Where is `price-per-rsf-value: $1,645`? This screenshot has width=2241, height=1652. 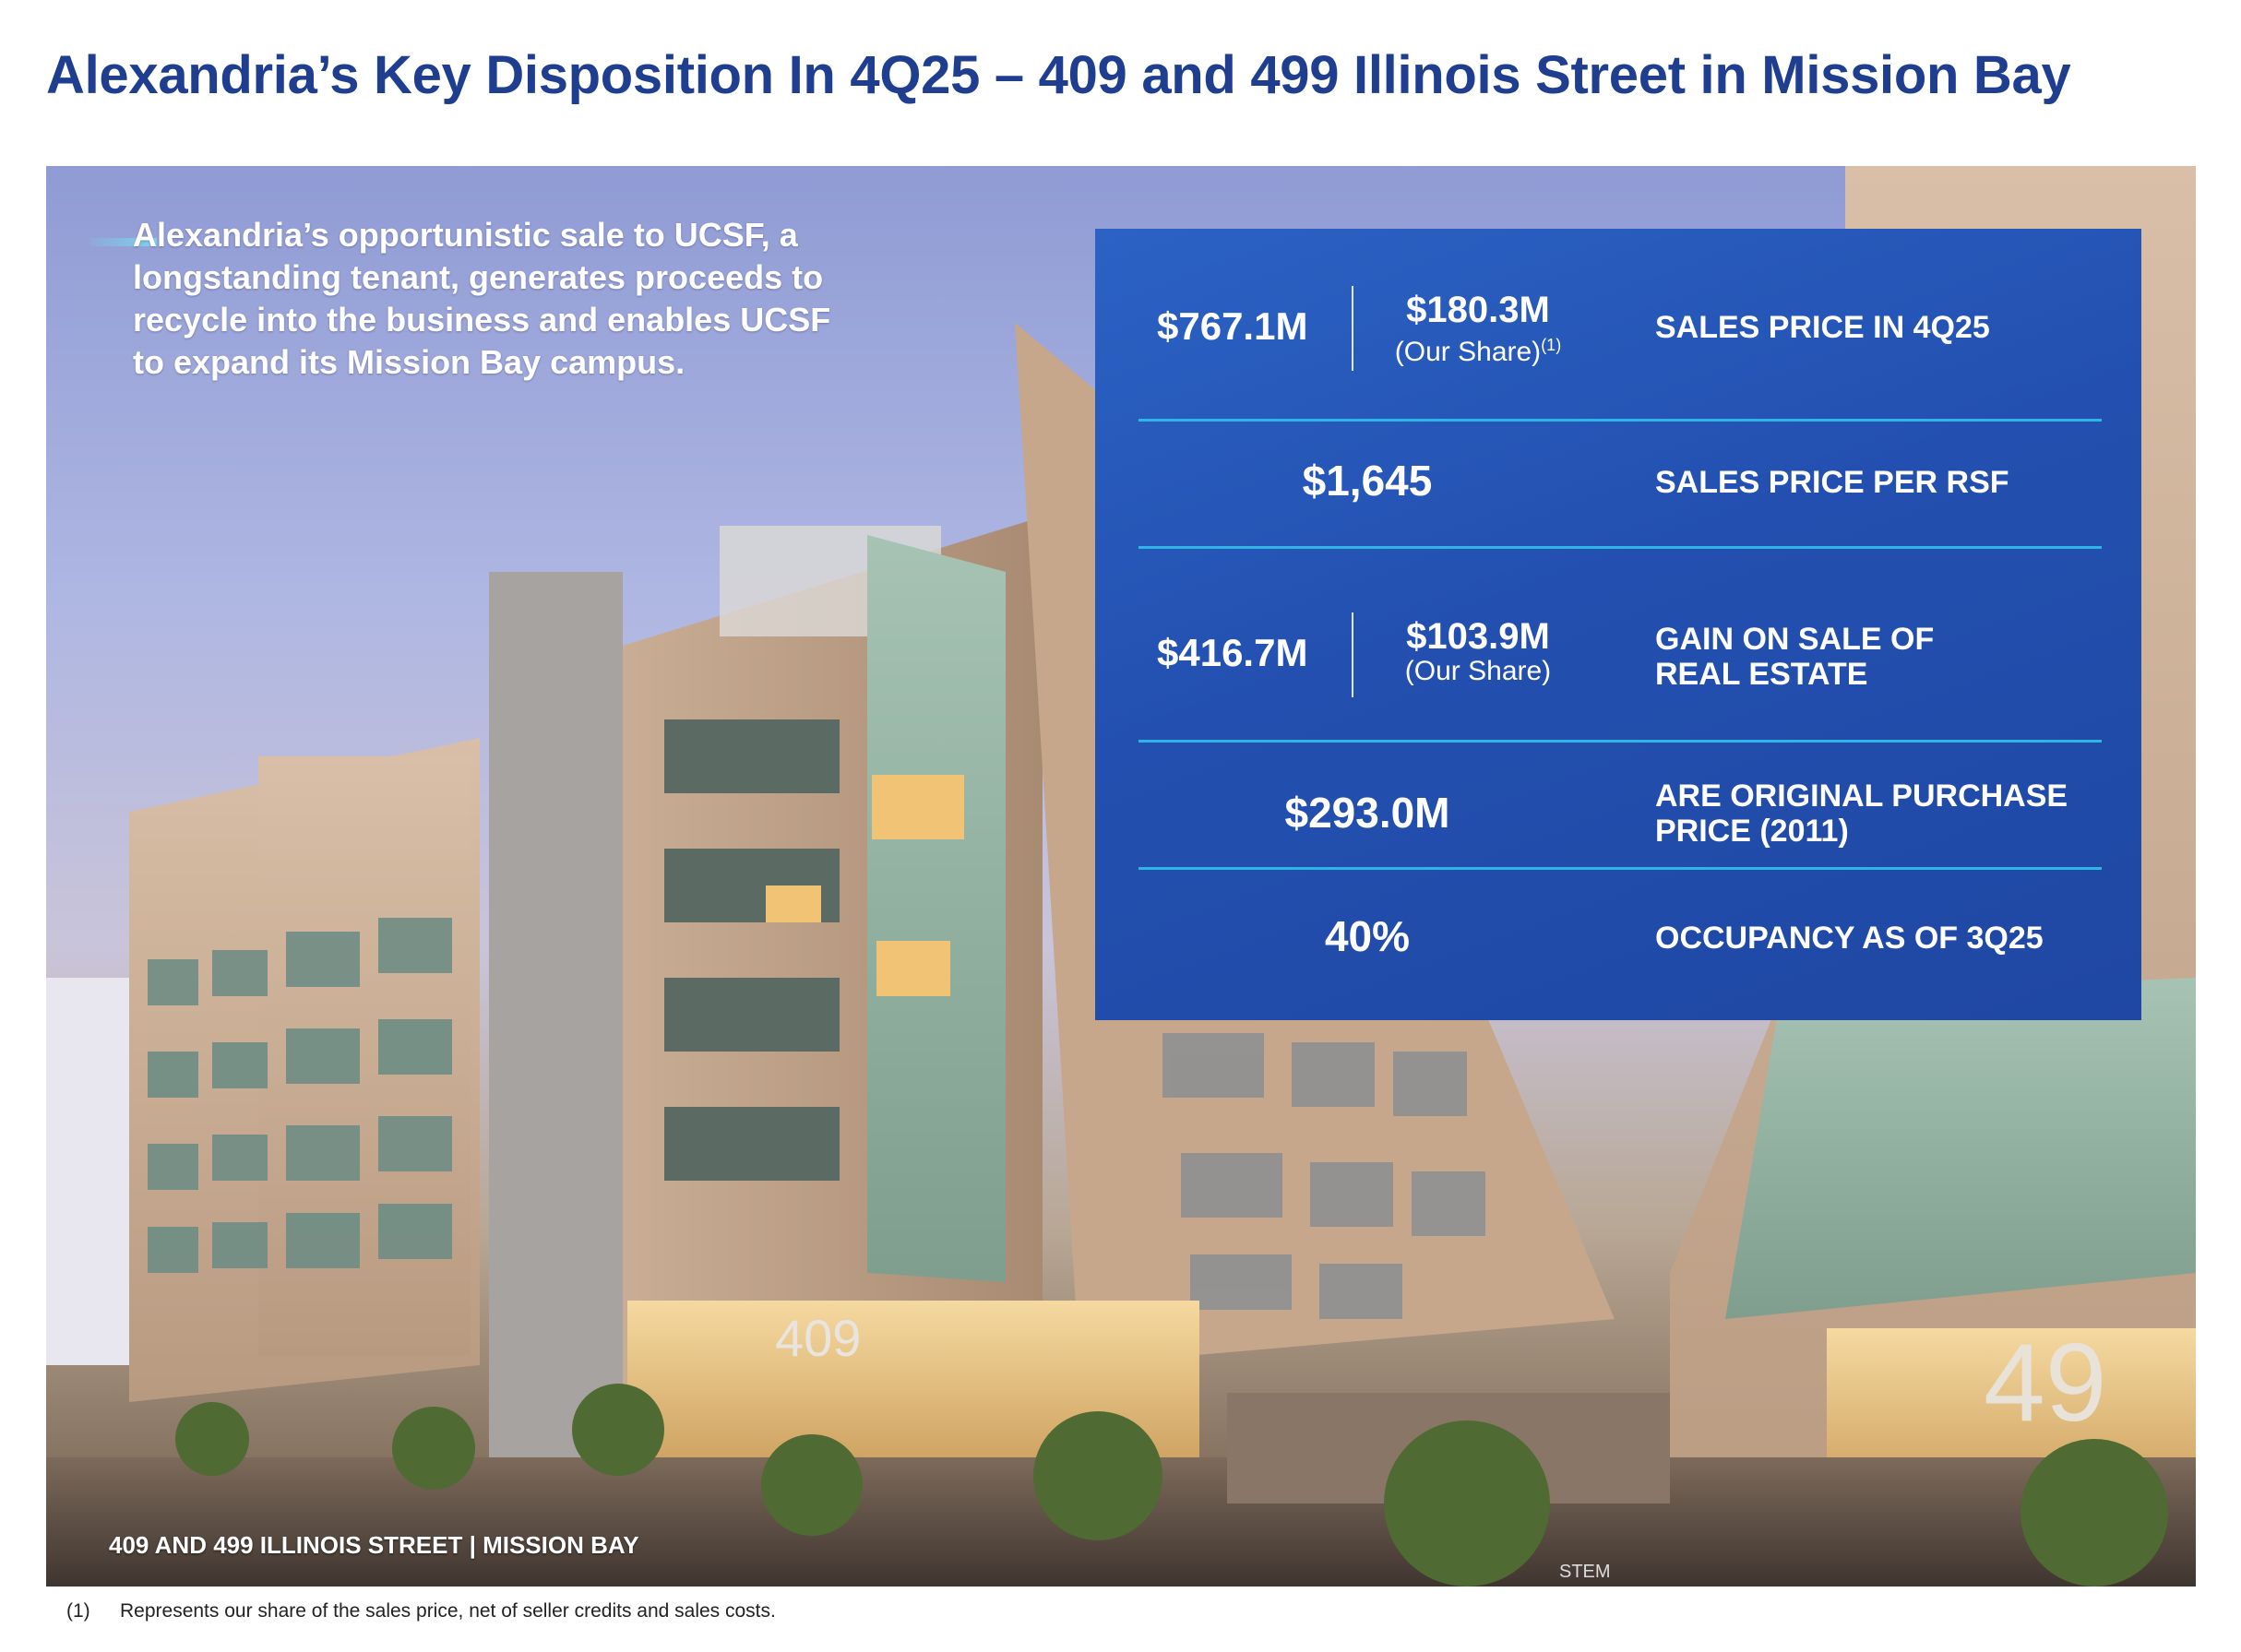 price-per-rsf-value: $1,645 is located at coordinates (1368, 481).